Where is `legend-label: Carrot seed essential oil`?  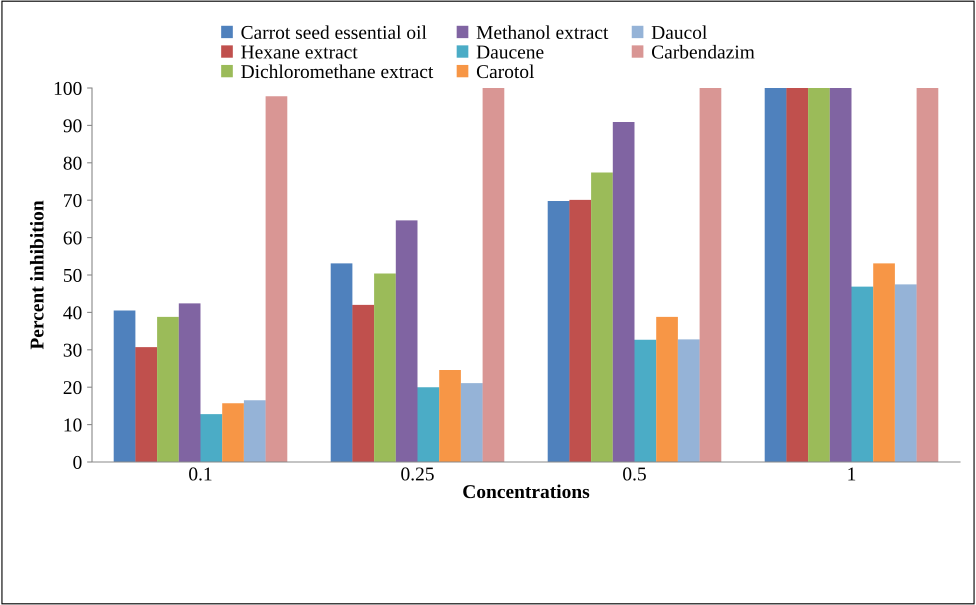 legend-label: Carrot seed essential oil is located at coordinates (333, 32).